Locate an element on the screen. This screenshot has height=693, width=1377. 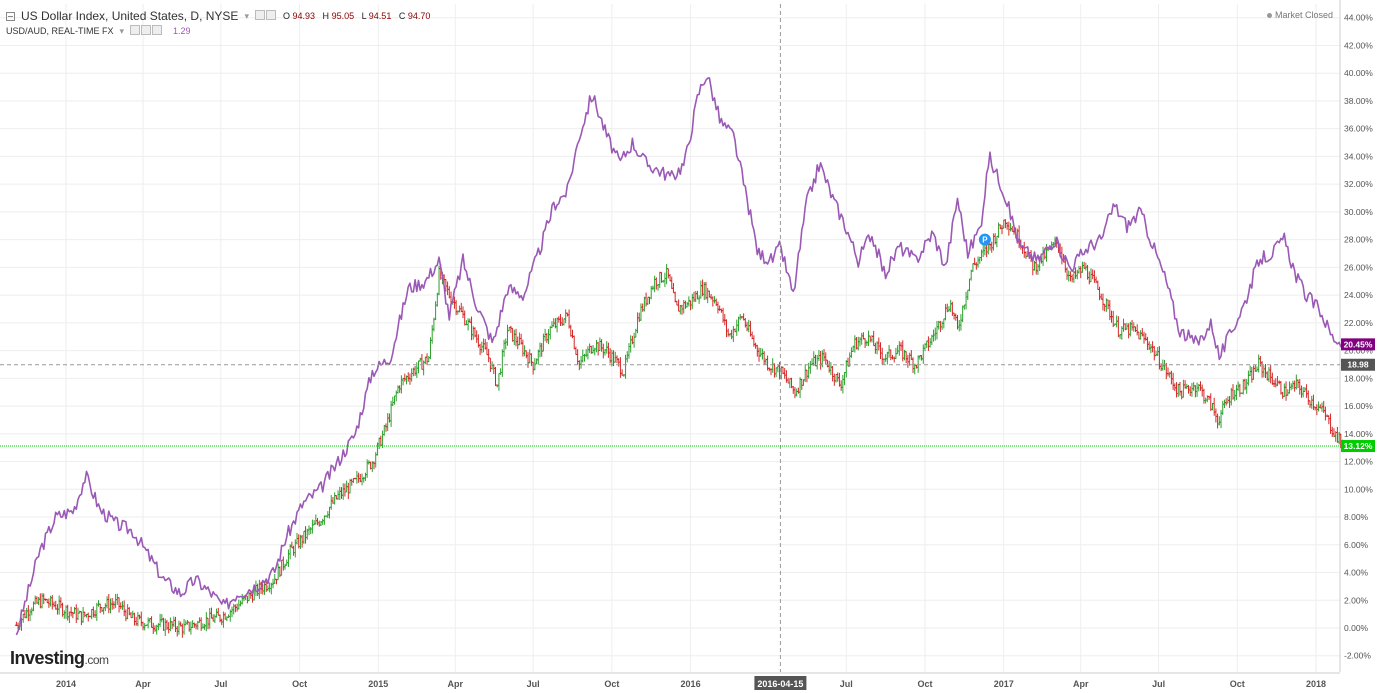
y-tick-label: 0.00% is located at coordinates (1356, 628).